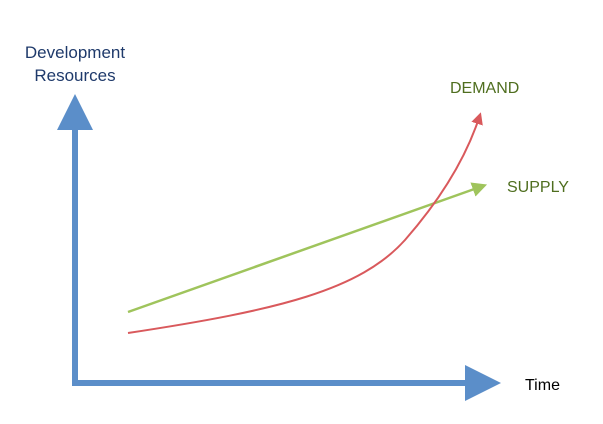  Describe the element at coordinates (542, 385) in the screenshot. I see `x-axis-label: Time` at that location.